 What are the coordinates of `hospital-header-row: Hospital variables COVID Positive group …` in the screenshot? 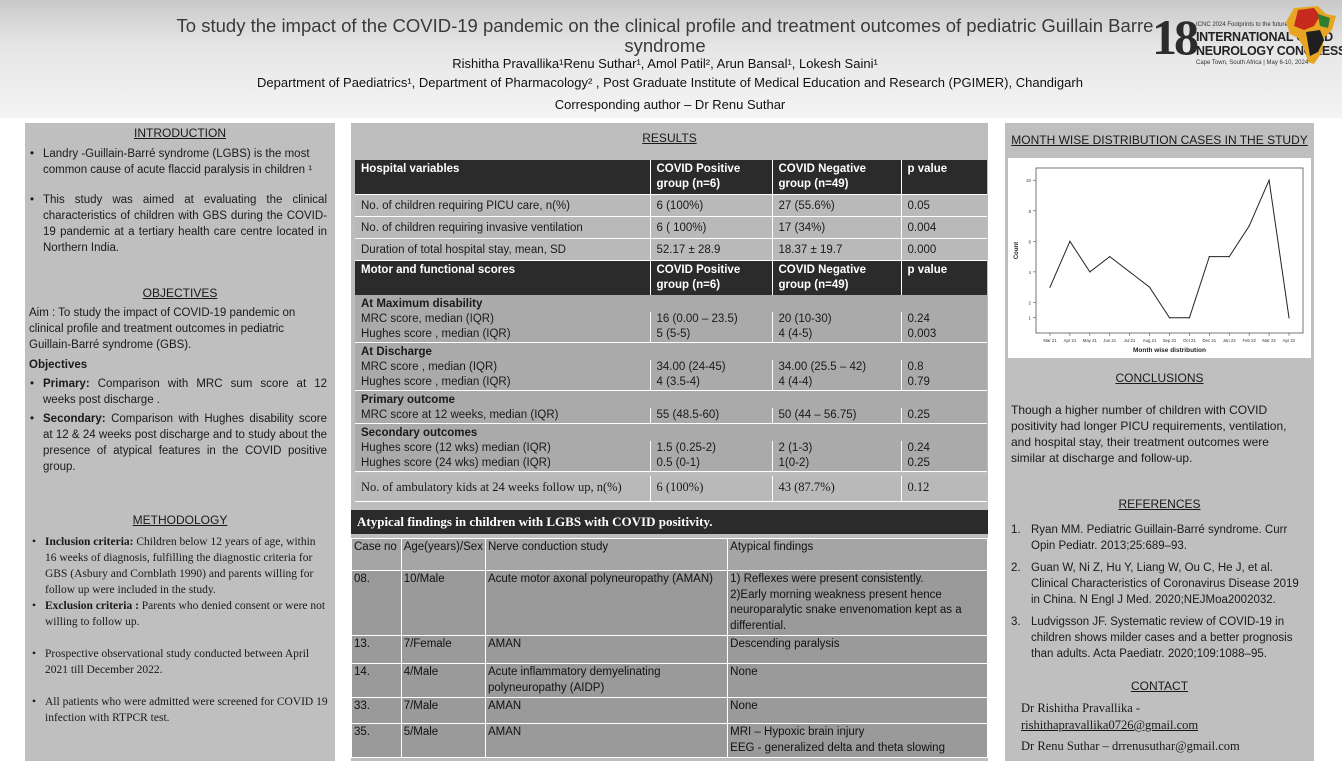 It's located at (671, 177).